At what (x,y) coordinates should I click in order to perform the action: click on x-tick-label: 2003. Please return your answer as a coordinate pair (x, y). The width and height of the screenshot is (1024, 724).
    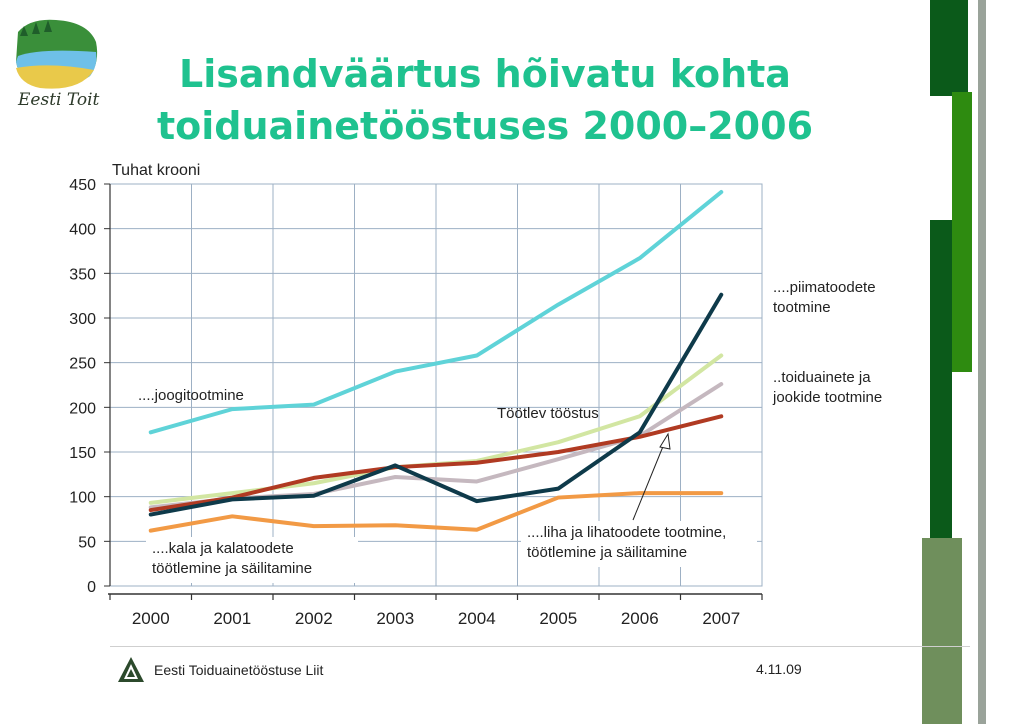
    Looking at the image, I should click on (395, 618).